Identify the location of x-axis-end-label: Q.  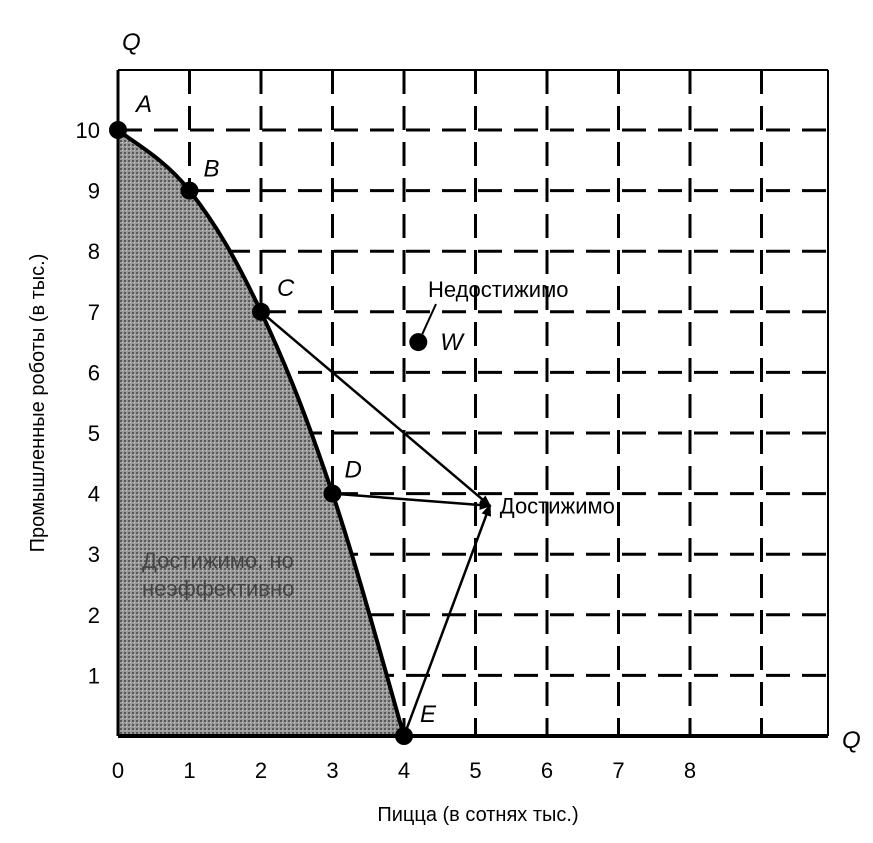
(851, 740).